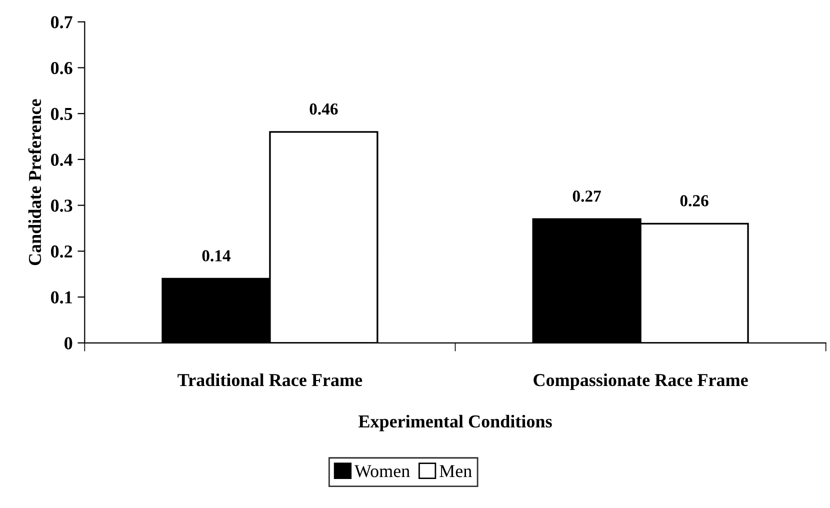 This screenshot has height=508, width=830. What do you see at coordinates (216, 256) in the screenshot?
I see `data-label: 0.14` at bounding box center [216, 256].